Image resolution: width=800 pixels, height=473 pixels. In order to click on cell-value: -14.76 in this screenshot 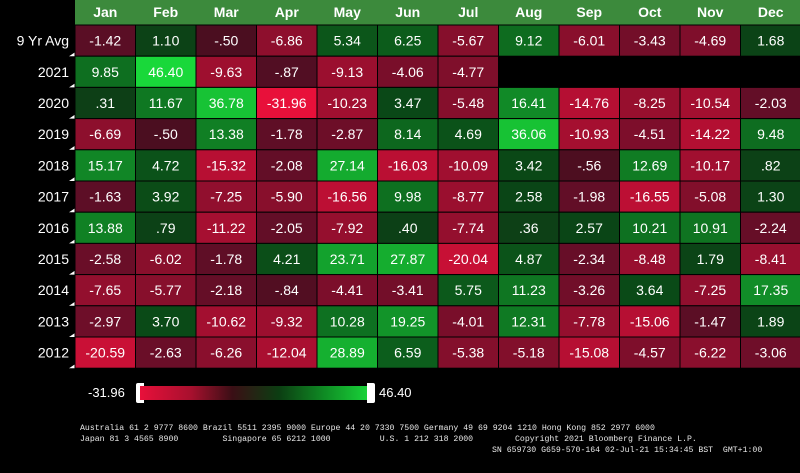, I will do `click(589, 103)`.